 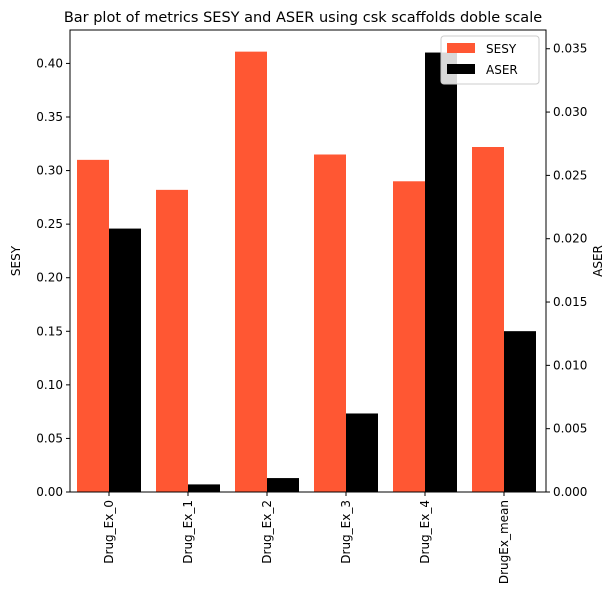 I want to click on y-axis-label: SESY, so click(x=16, y=260).